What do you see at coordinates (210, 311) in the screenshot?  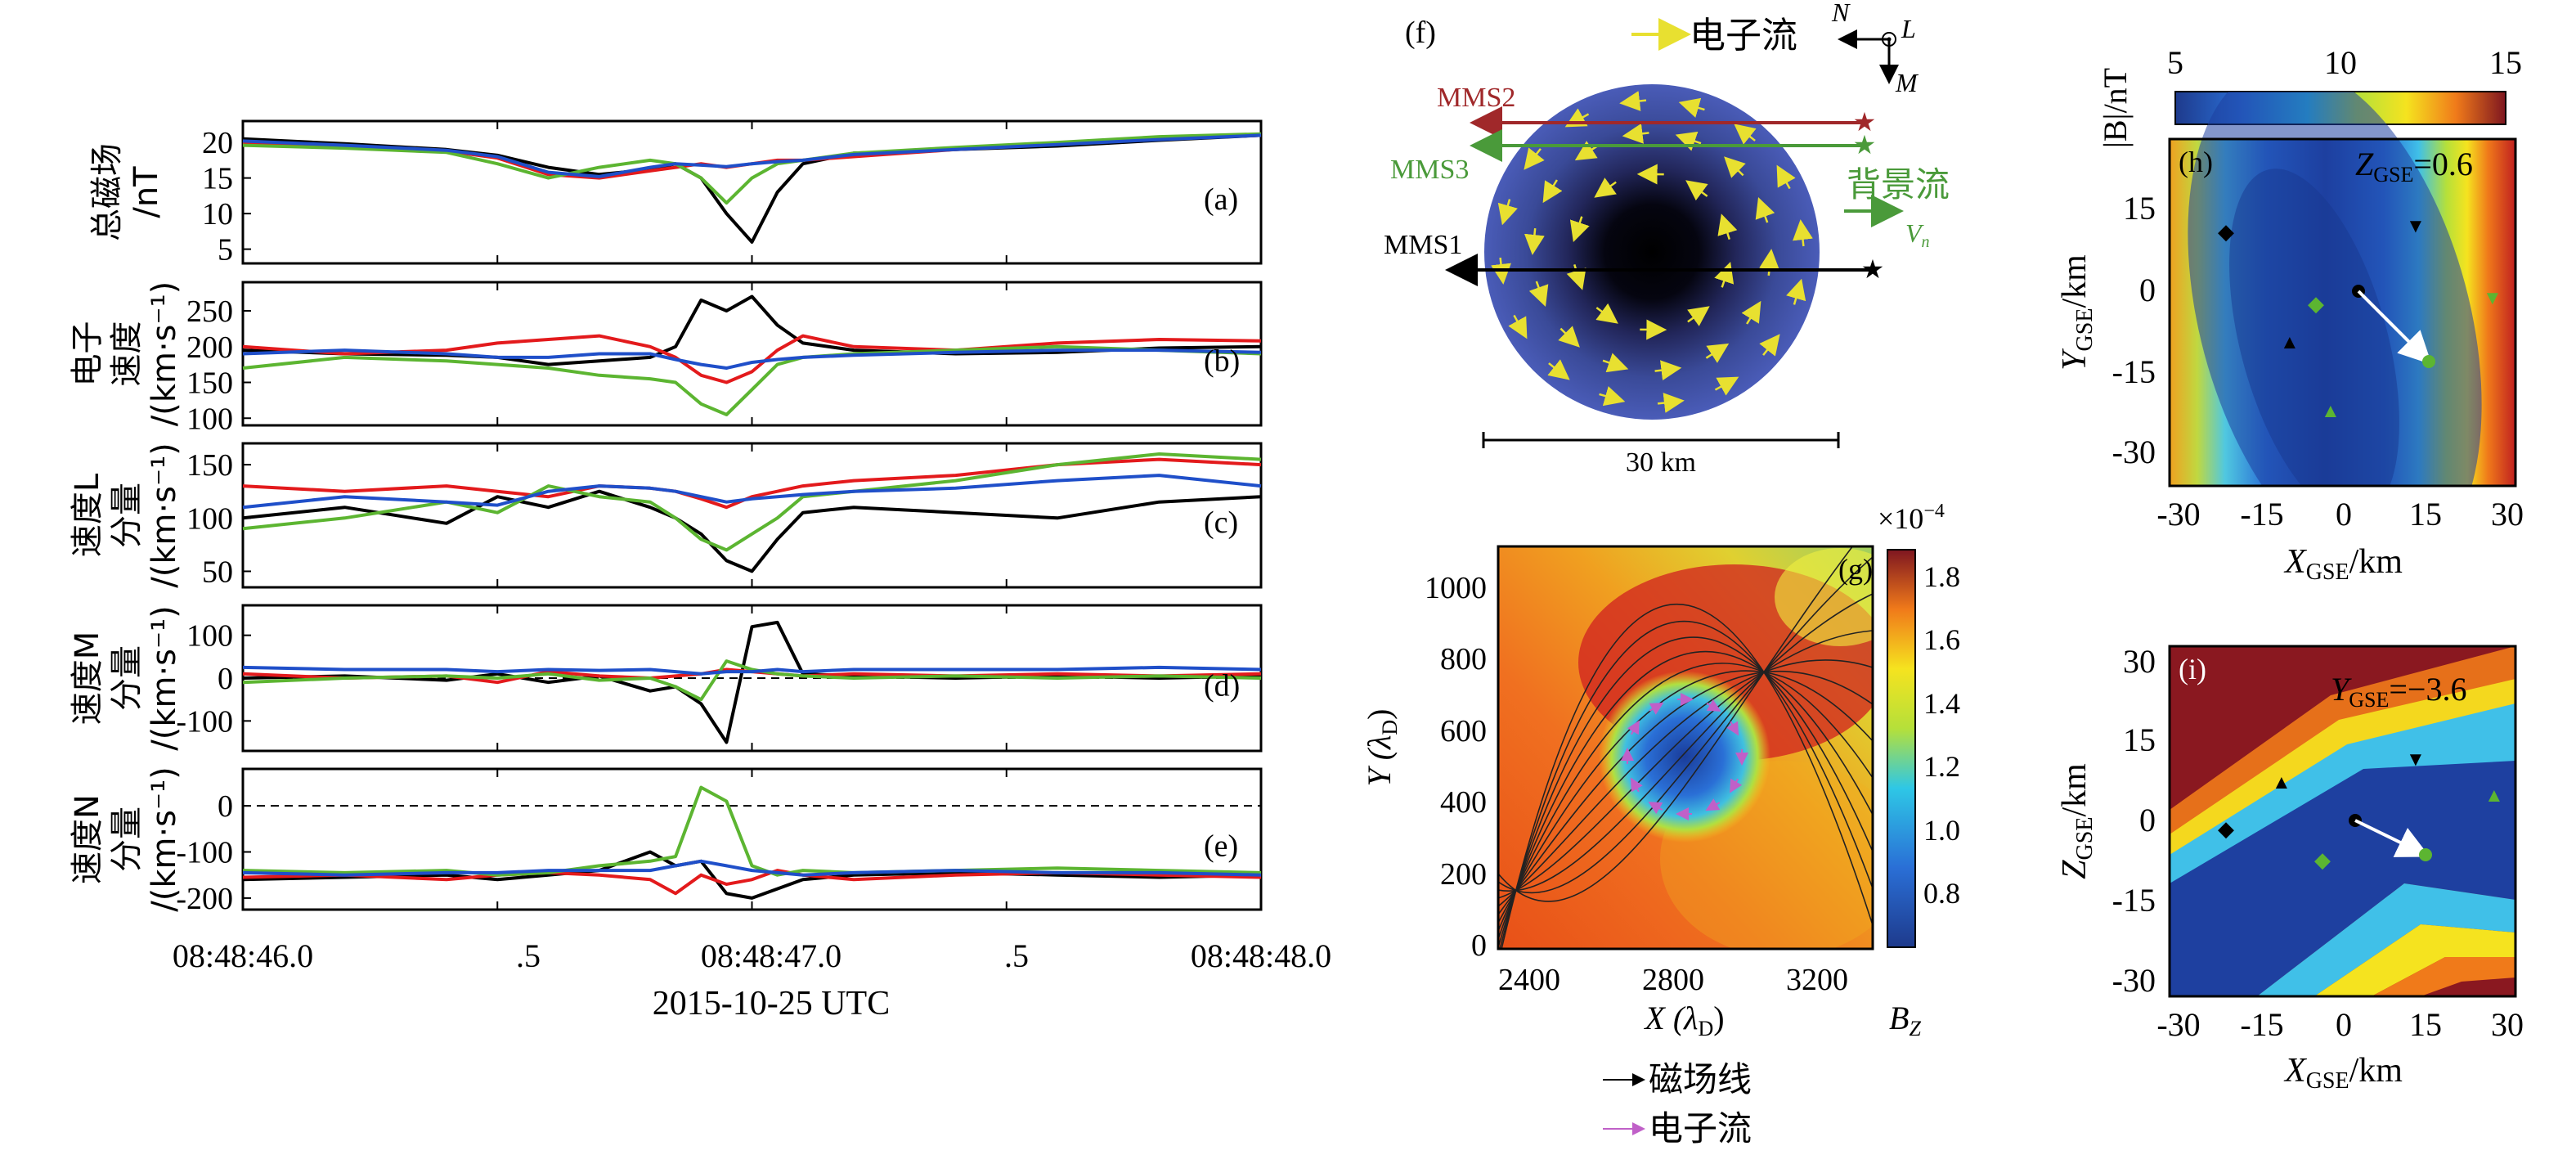 I see `ytick-label: 250` at bounding box center [210, 311].